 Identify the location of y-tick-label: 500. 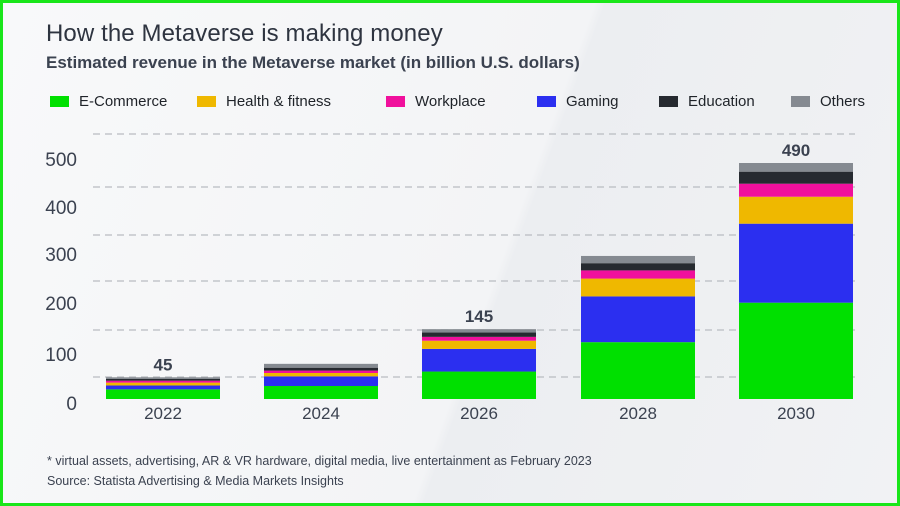
(61, 160).